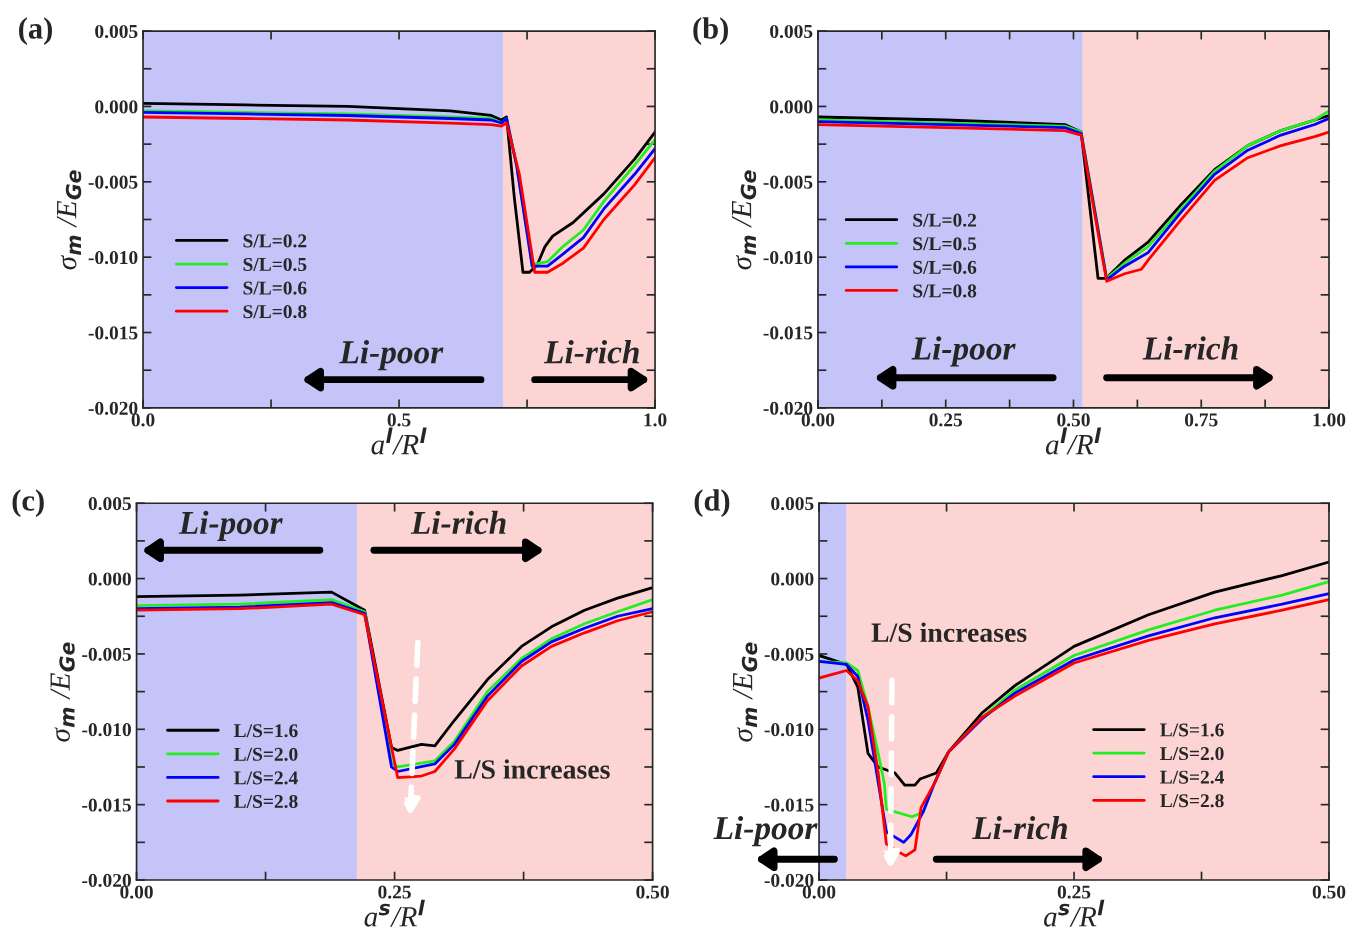  What do you see at coordinates (28, 503) in the screenshot?
I see `chart-title: (c)` at bounding box center [28, 503].